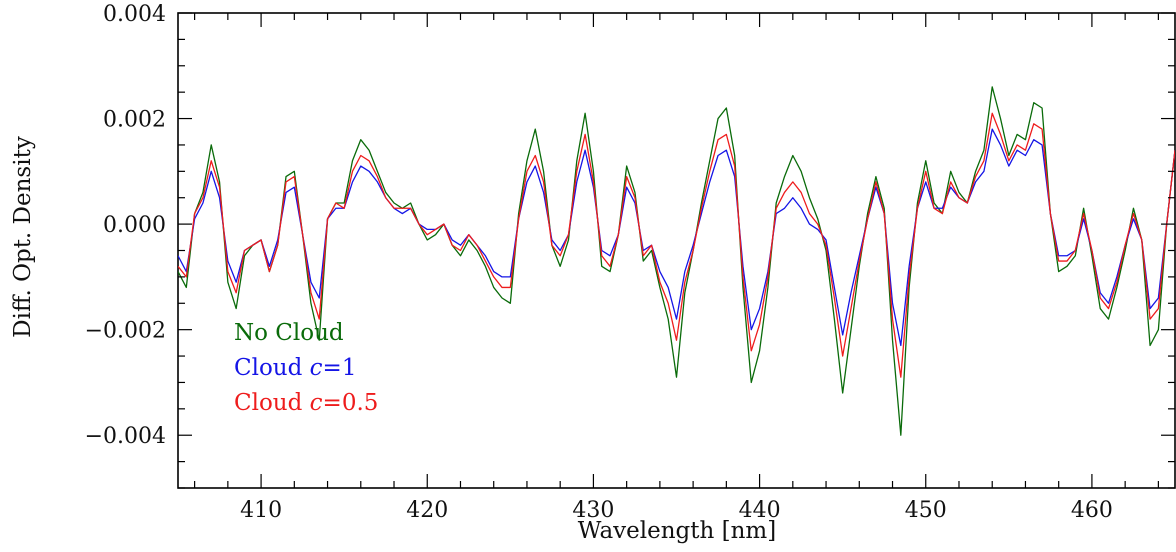  Describe the element at coordinates (134, 14) in the screenshot. I see `y-tick-label: 0.004` at that location.